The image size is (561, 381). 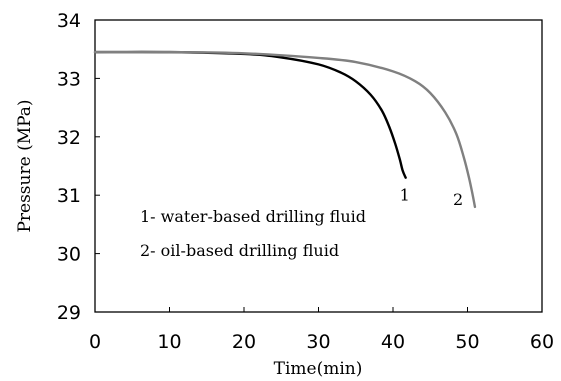 I want to click on x-tick-label: 10, so click(x=169, y=342).